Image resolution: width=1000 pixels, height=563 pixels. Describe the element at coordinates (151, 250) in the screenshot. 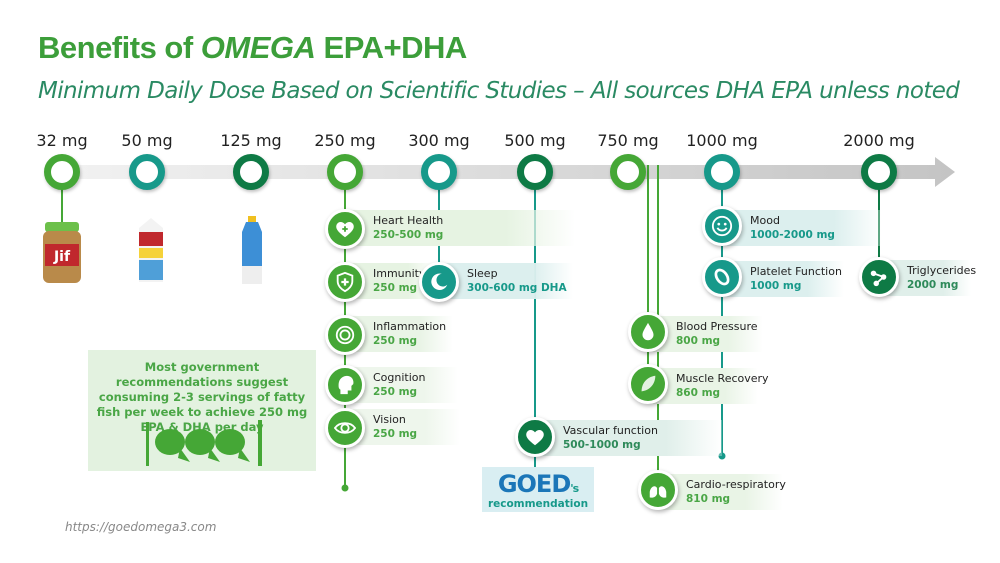

I see `milk-carton-image` at that location.